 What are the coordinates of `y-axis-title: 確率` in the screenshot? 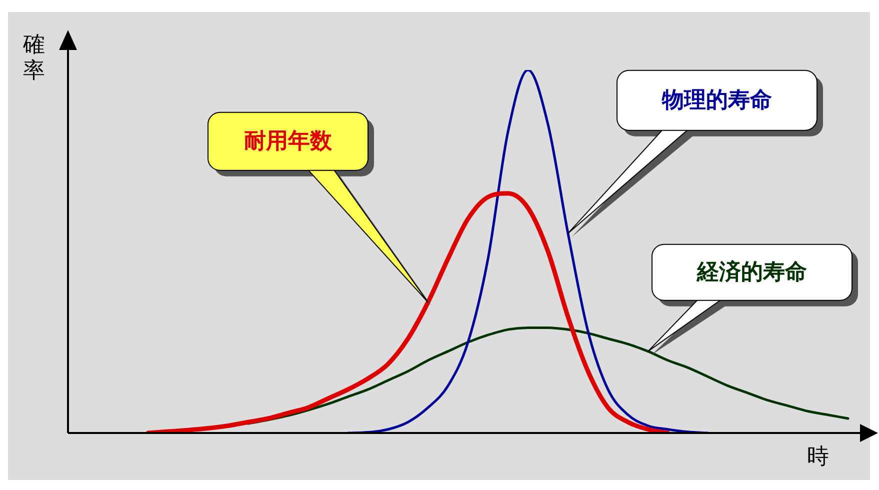 It's located at (33, 58).